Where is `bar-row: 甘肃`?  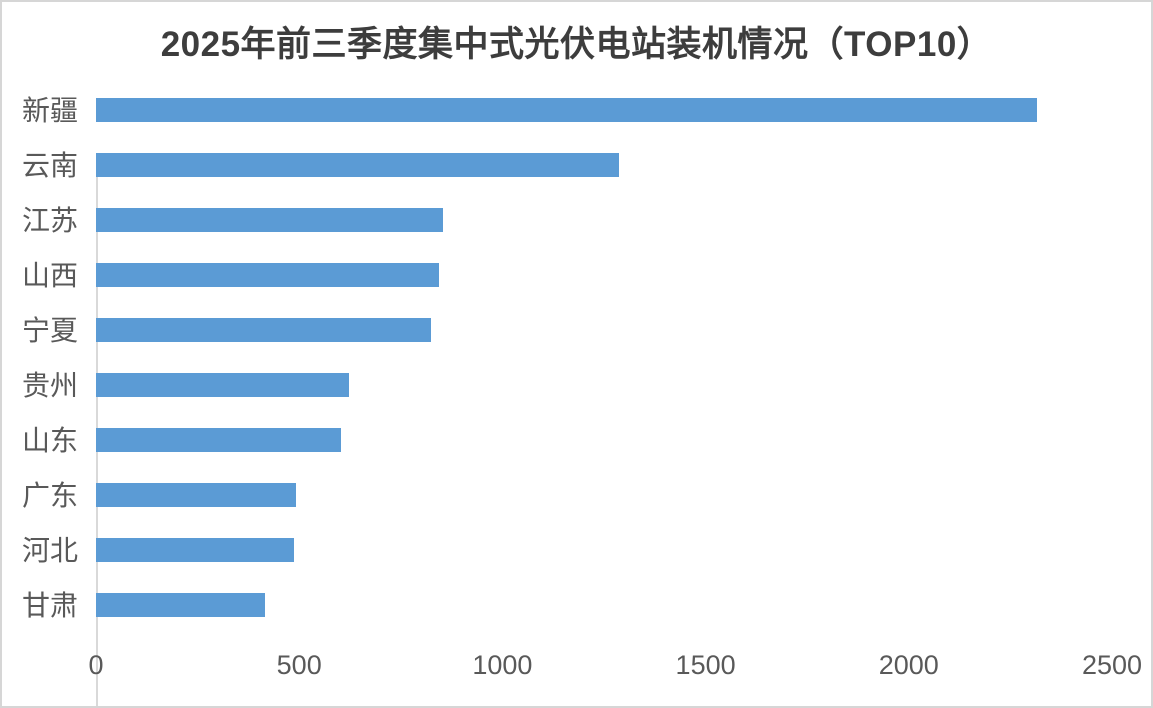 bar-row: 甘肃 is located at coordinates (576, 605).